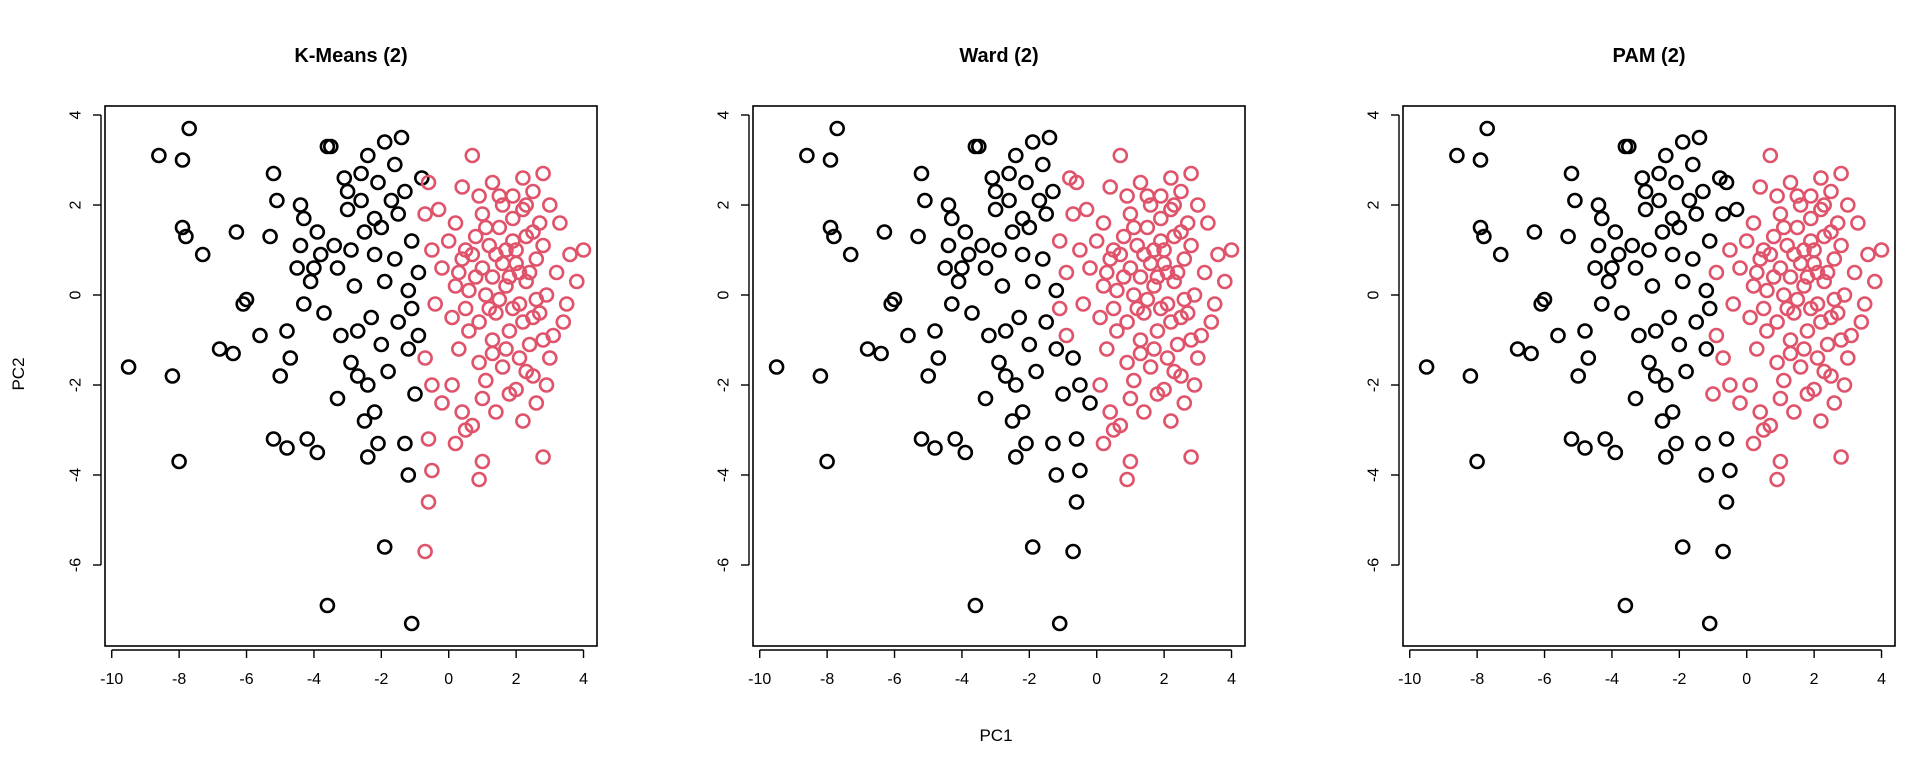  Describe the element at coordinates (76, 294) in the screenshot. I see `y-tick-label: 0` at that location.